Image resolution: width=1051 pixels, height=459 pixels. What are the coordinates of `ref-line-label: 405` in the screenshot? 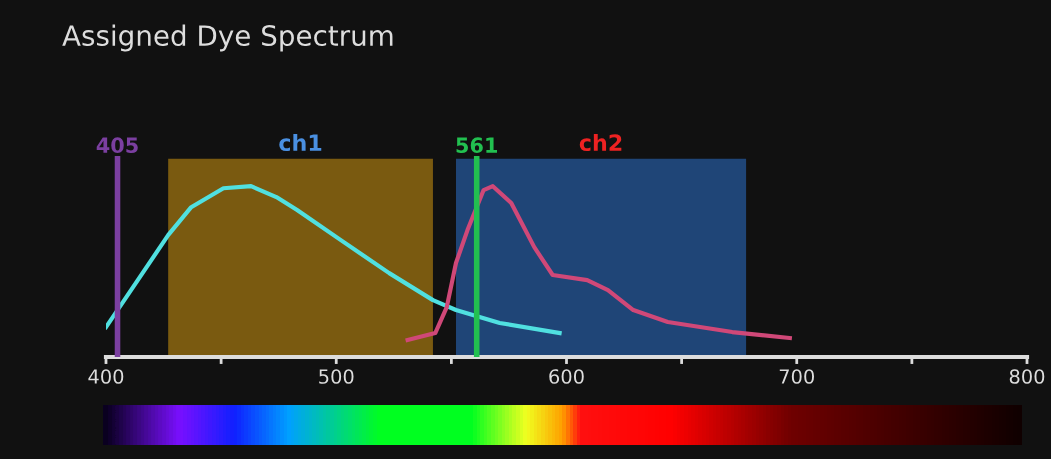 It's located at (117, 145).